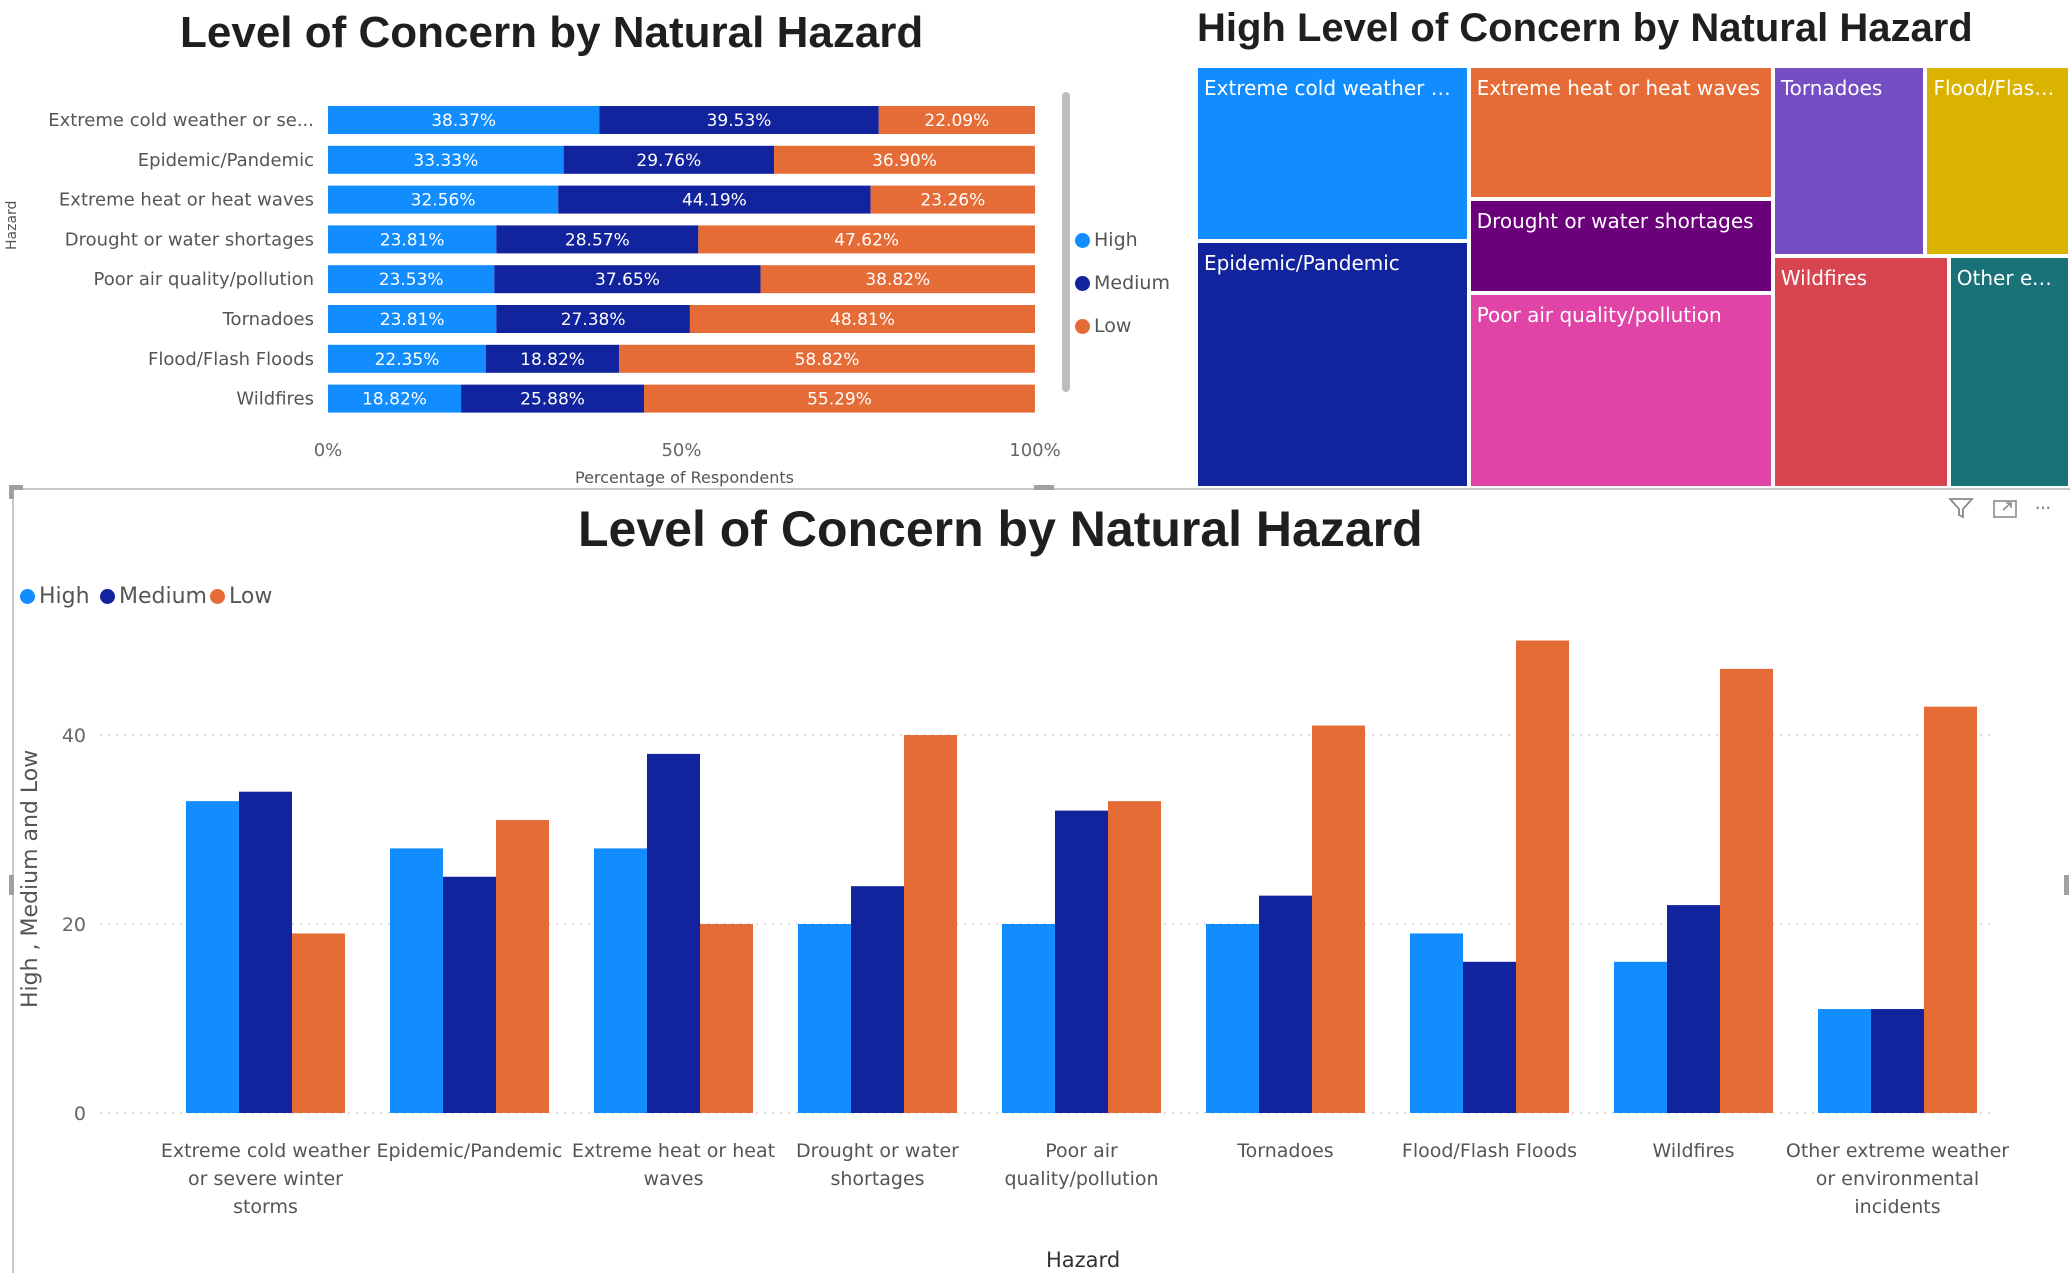 This screenshot has height=1273, width=2070. Describe the element at coordinates (1849, 161) in the screenshot. I see `treemap-cell: Tornadoes` at that location.